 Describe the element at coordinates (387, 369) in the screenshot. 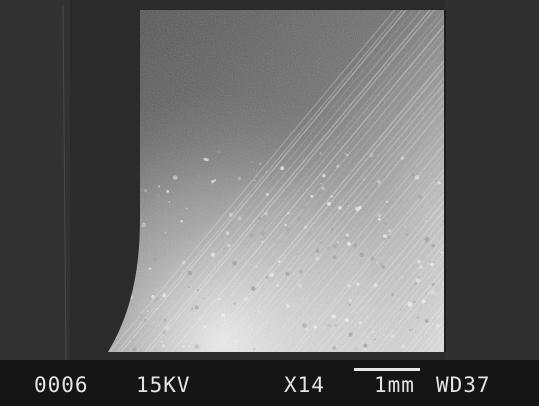

I see `scale-bar` at that location.